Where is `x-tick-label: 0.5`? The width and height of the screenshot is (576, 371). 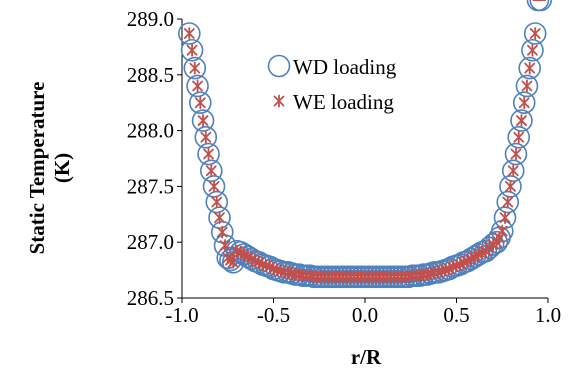 x-tick-label: 0.5 is located at coordinates (456, 315).